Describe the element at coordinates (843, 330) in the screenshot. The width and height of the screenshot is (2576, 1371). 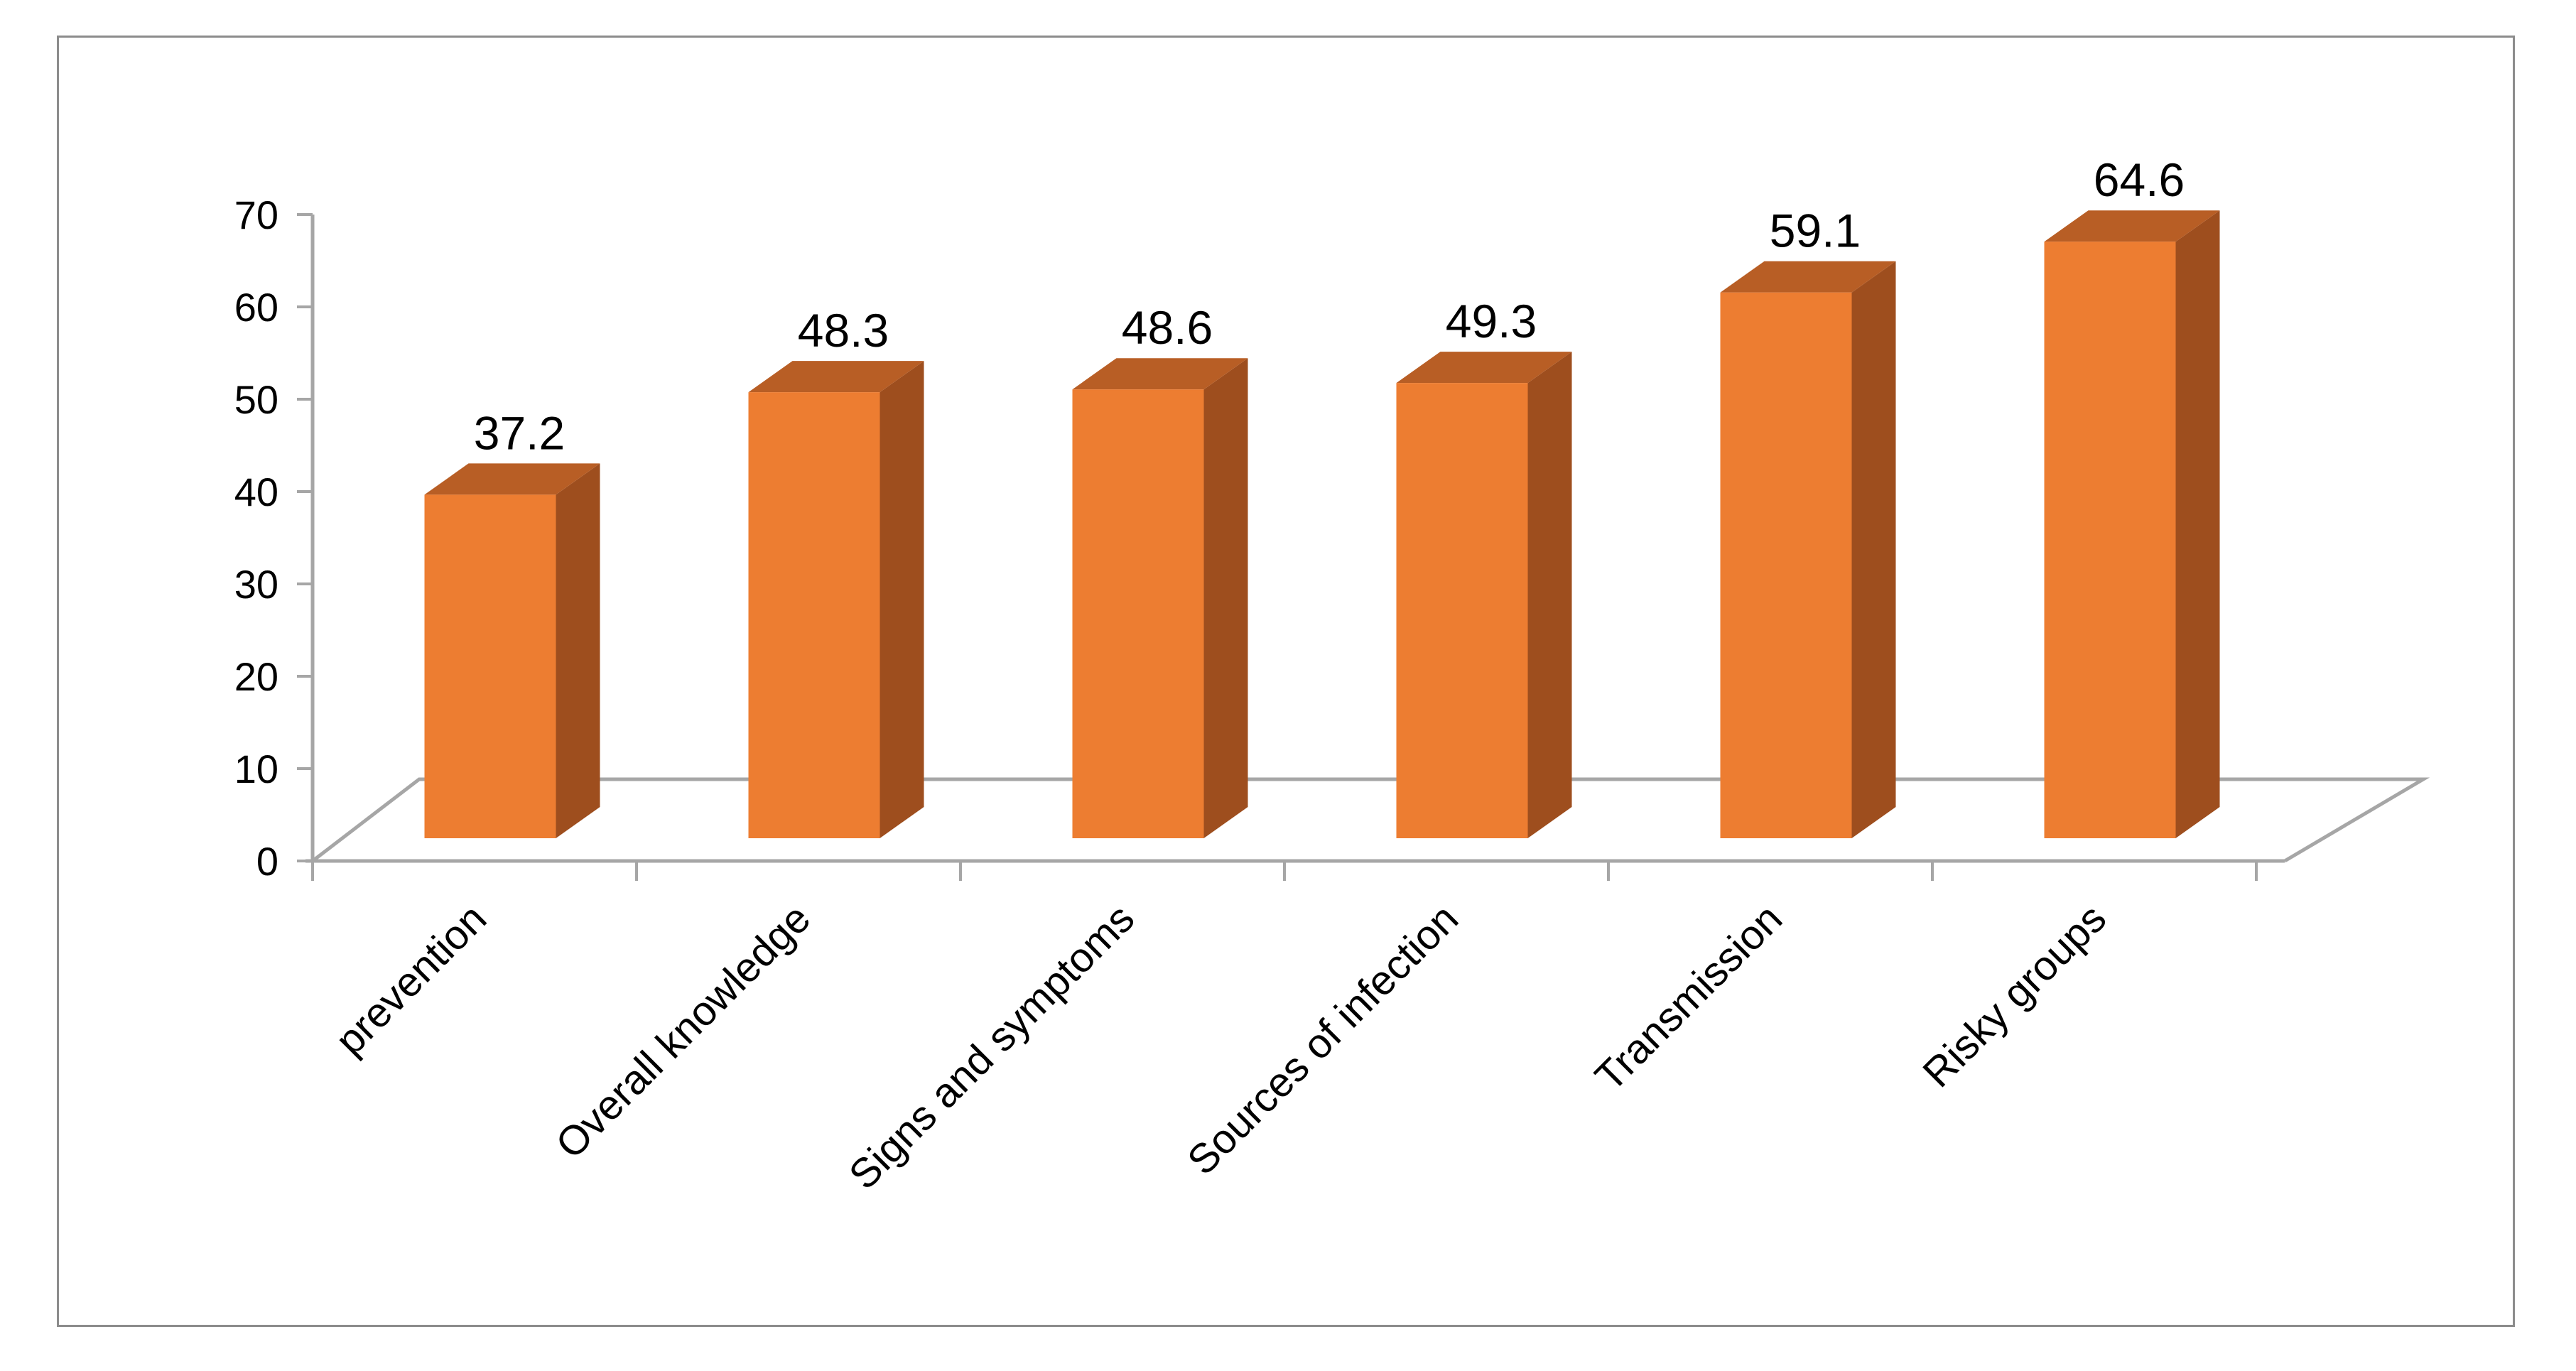
I see `data-label: 48.3` at that location.